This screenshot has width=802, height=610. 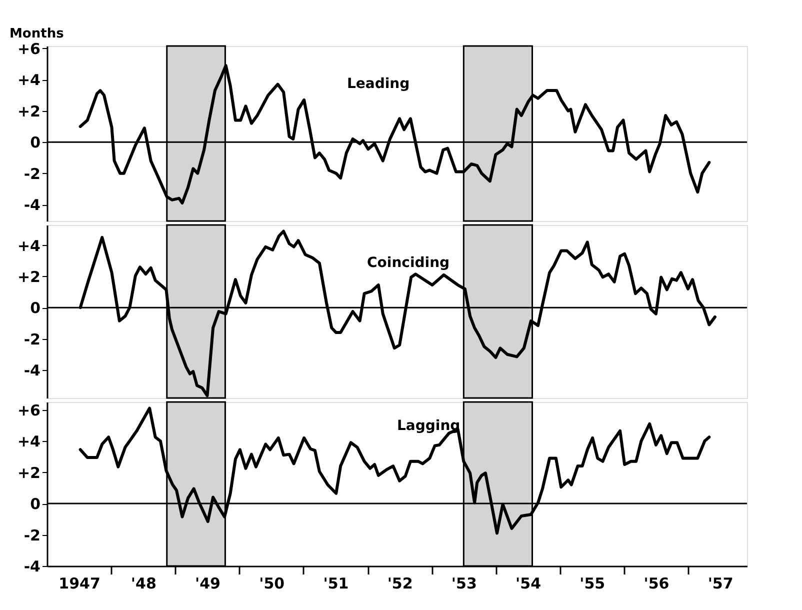 I want to click on series-label: Leading, so click(x=378, y=84).